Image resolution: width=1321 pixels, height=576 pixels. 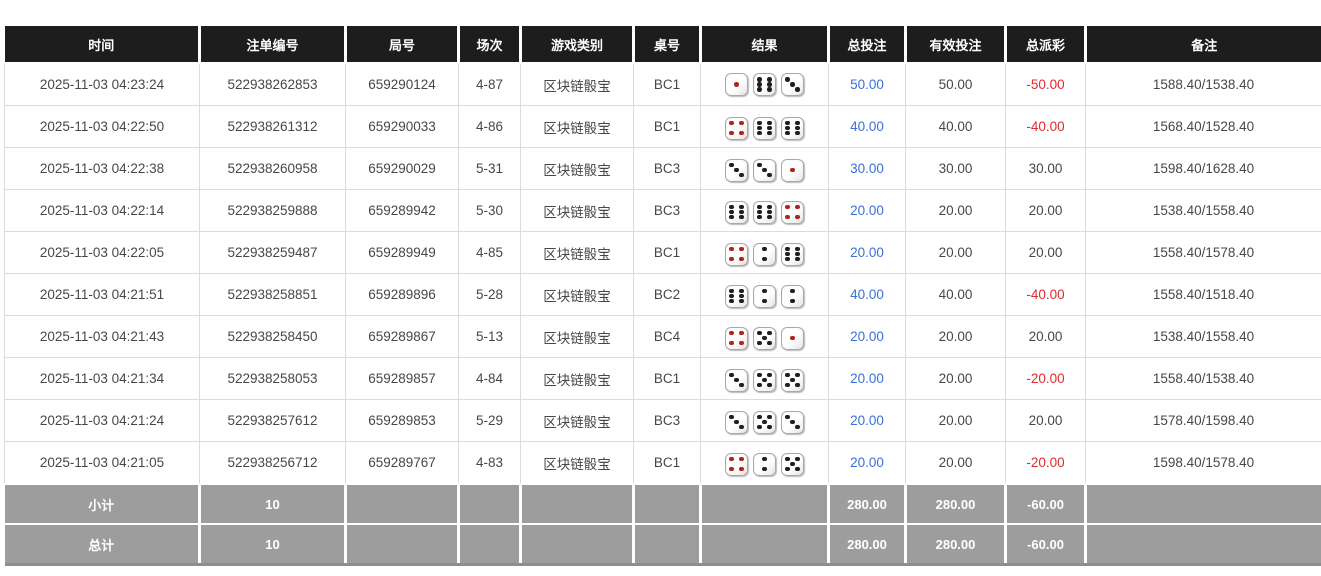 I want to click on cell-table-no: BC2, so click(x=667, y=294).